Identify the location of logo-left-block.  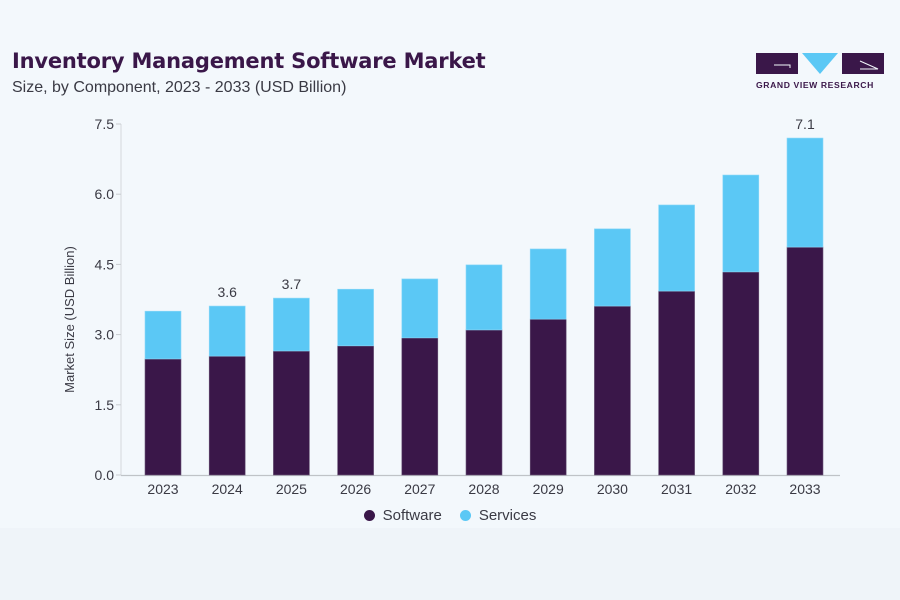
(777, 63).